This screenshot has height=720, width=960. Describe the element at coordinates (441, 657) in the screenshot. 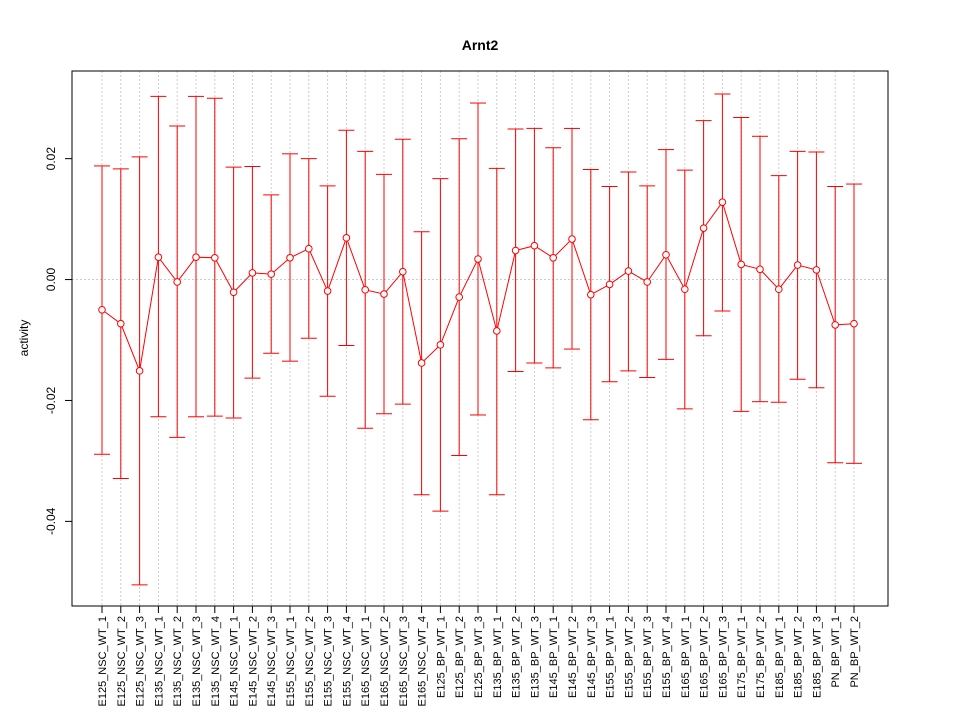

I see `x-tick-label: E125_BP_WT_1` at that location.